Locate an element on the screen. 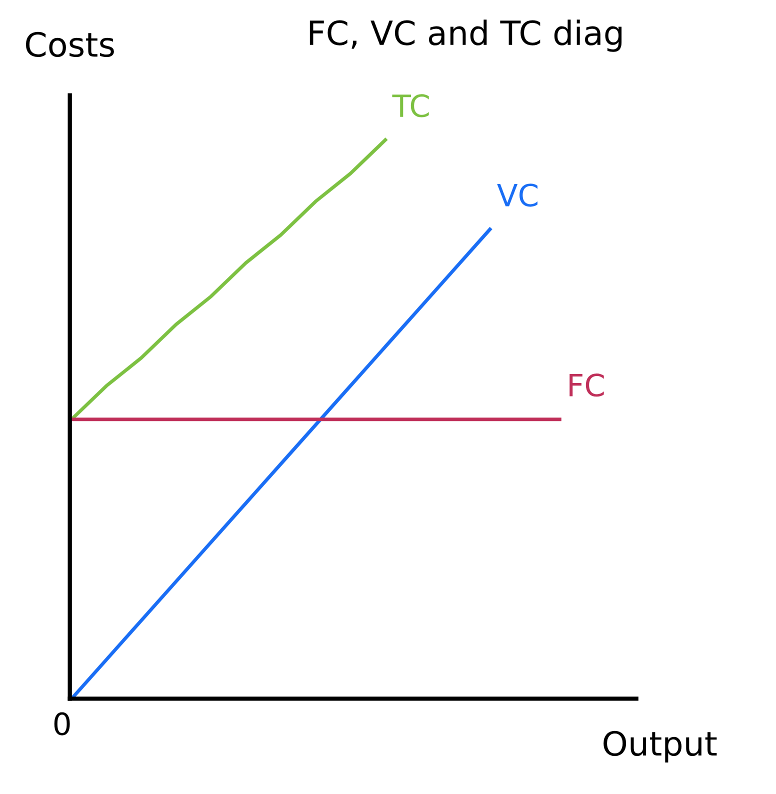 Image resolution: width=776 pixels, height=794 pixels. y-axis-title: Costs is located at coordinates (70, 45).